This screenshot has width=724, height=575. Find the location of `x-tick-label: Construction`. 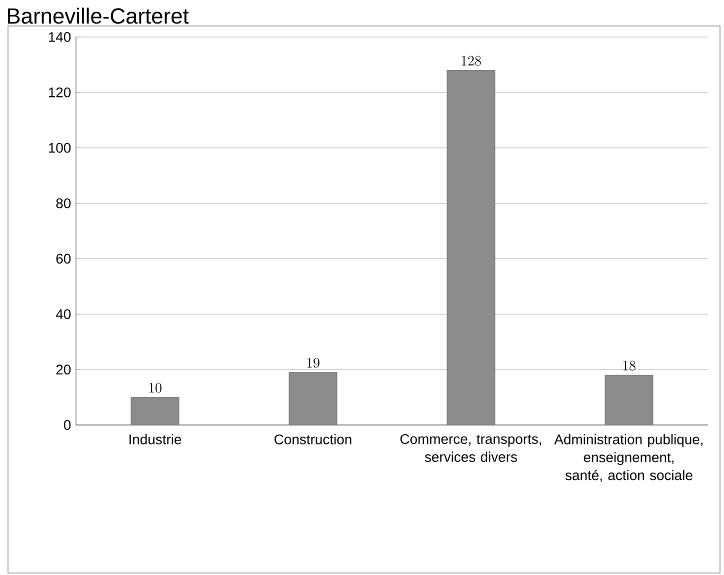

x-tick-label: Construction is located at coordinates (313, 439).